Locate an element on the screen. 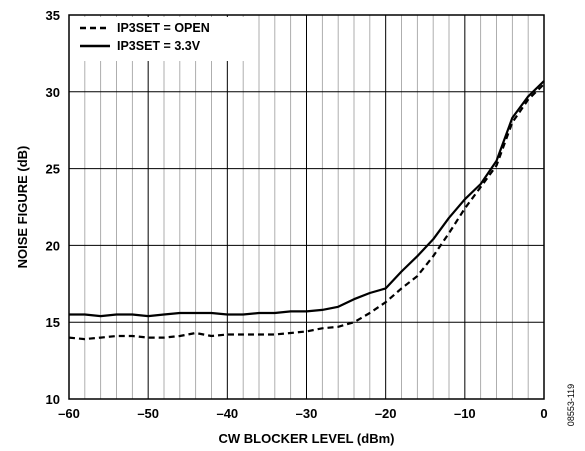 The width and height of the screenshot is (585, 451). x-tick-labels: –60 –50 –40 –30 –20 –10 0 is located at coordinates (302, 413).